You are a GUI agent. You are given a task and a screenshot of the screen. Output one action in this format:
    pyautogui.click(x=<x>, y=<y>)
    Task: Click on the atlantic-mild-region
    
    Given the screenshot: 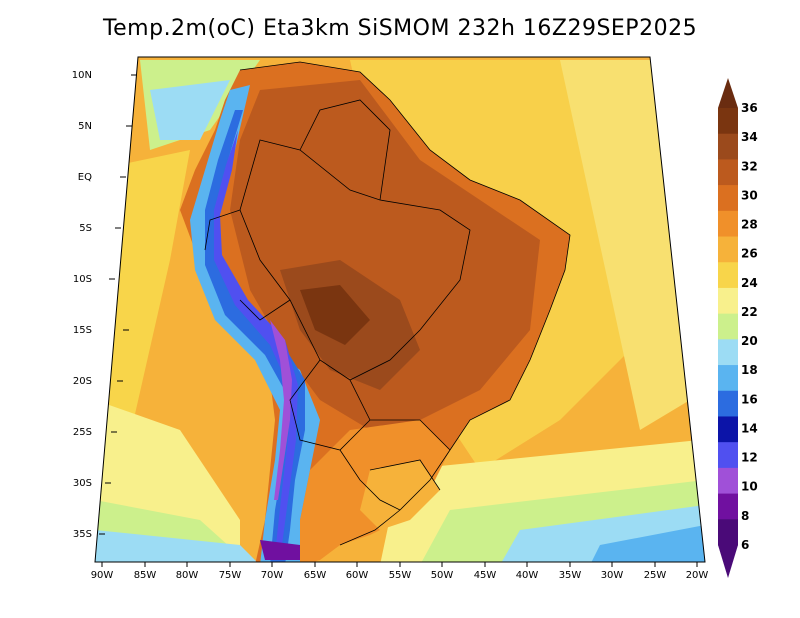 What is the action you would take?
    pyautogui.click(x=625, y=245)
    